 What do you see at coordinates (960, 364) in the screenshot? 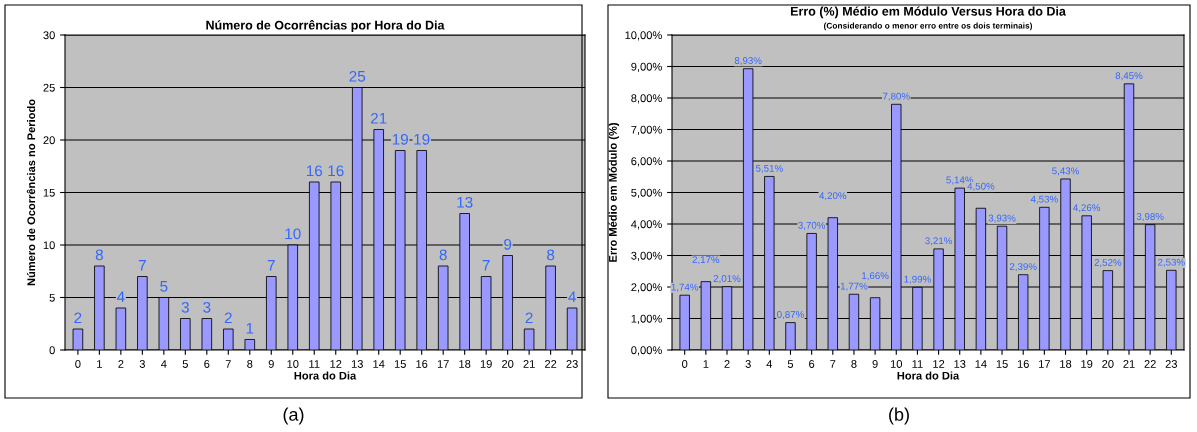
I see `x-tick-label: 13` at bounding box center [960, 364].